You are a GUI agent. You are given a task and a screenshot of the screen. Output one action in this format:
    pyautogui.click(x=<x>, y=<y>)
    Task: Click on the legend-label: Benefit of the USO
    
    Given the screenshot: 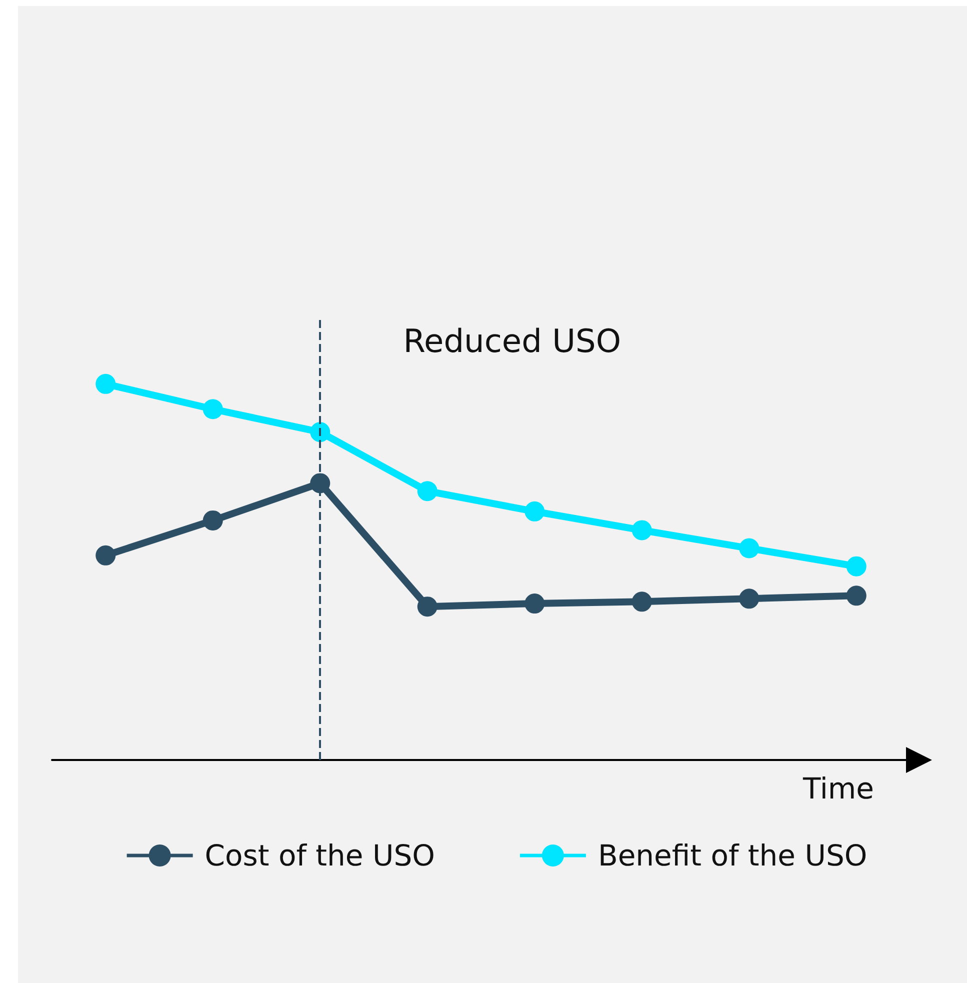 What is the action you would take?
    pyautogui.click(x=733, y=855)
    